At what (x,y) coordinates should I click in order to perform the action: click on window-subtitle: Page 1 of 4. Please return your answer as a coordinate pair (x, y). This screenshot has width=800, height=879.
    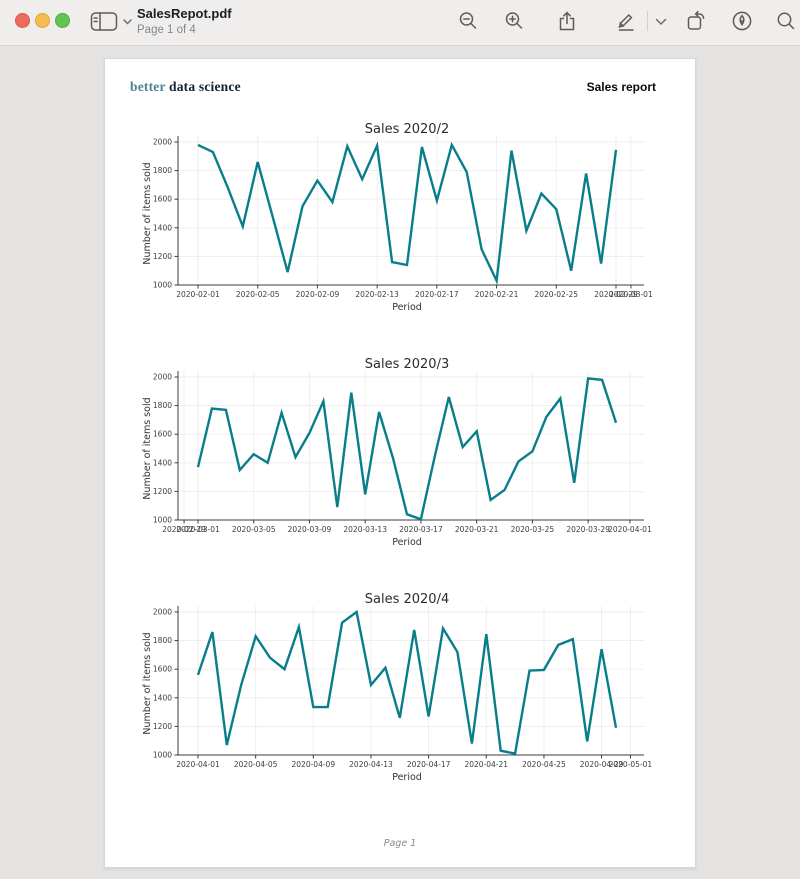
    Looking at the image, I should click on (166, 30).